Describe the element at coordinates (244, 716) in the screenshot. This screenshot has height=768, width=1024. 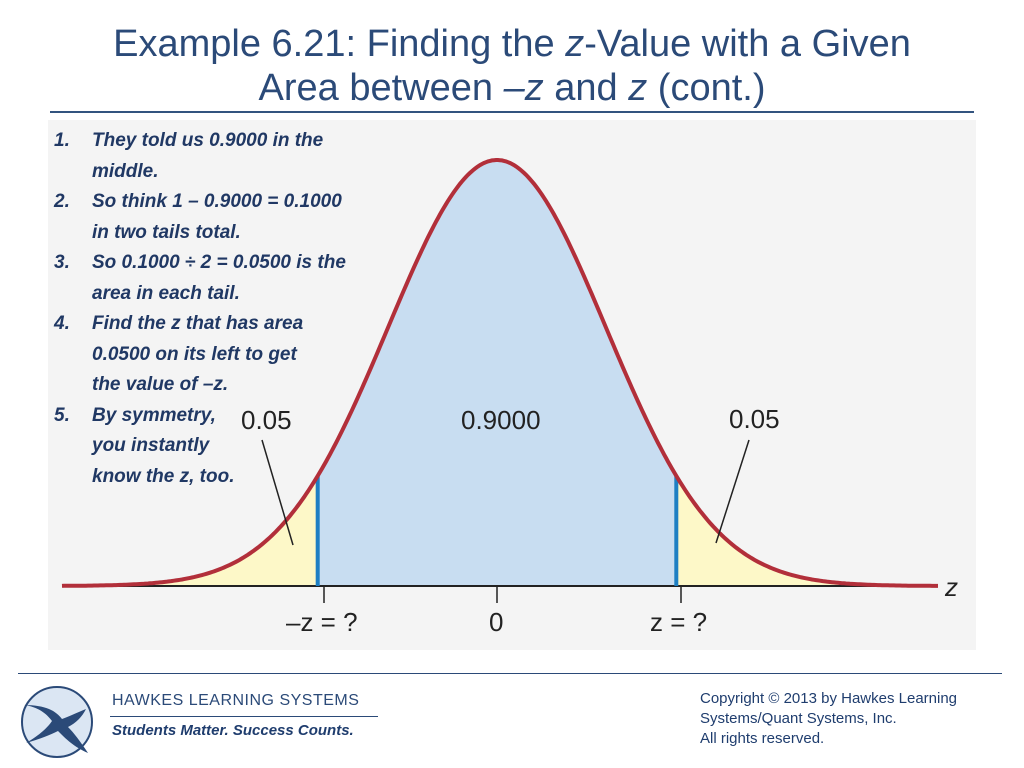
I see `company-divider` at that location.